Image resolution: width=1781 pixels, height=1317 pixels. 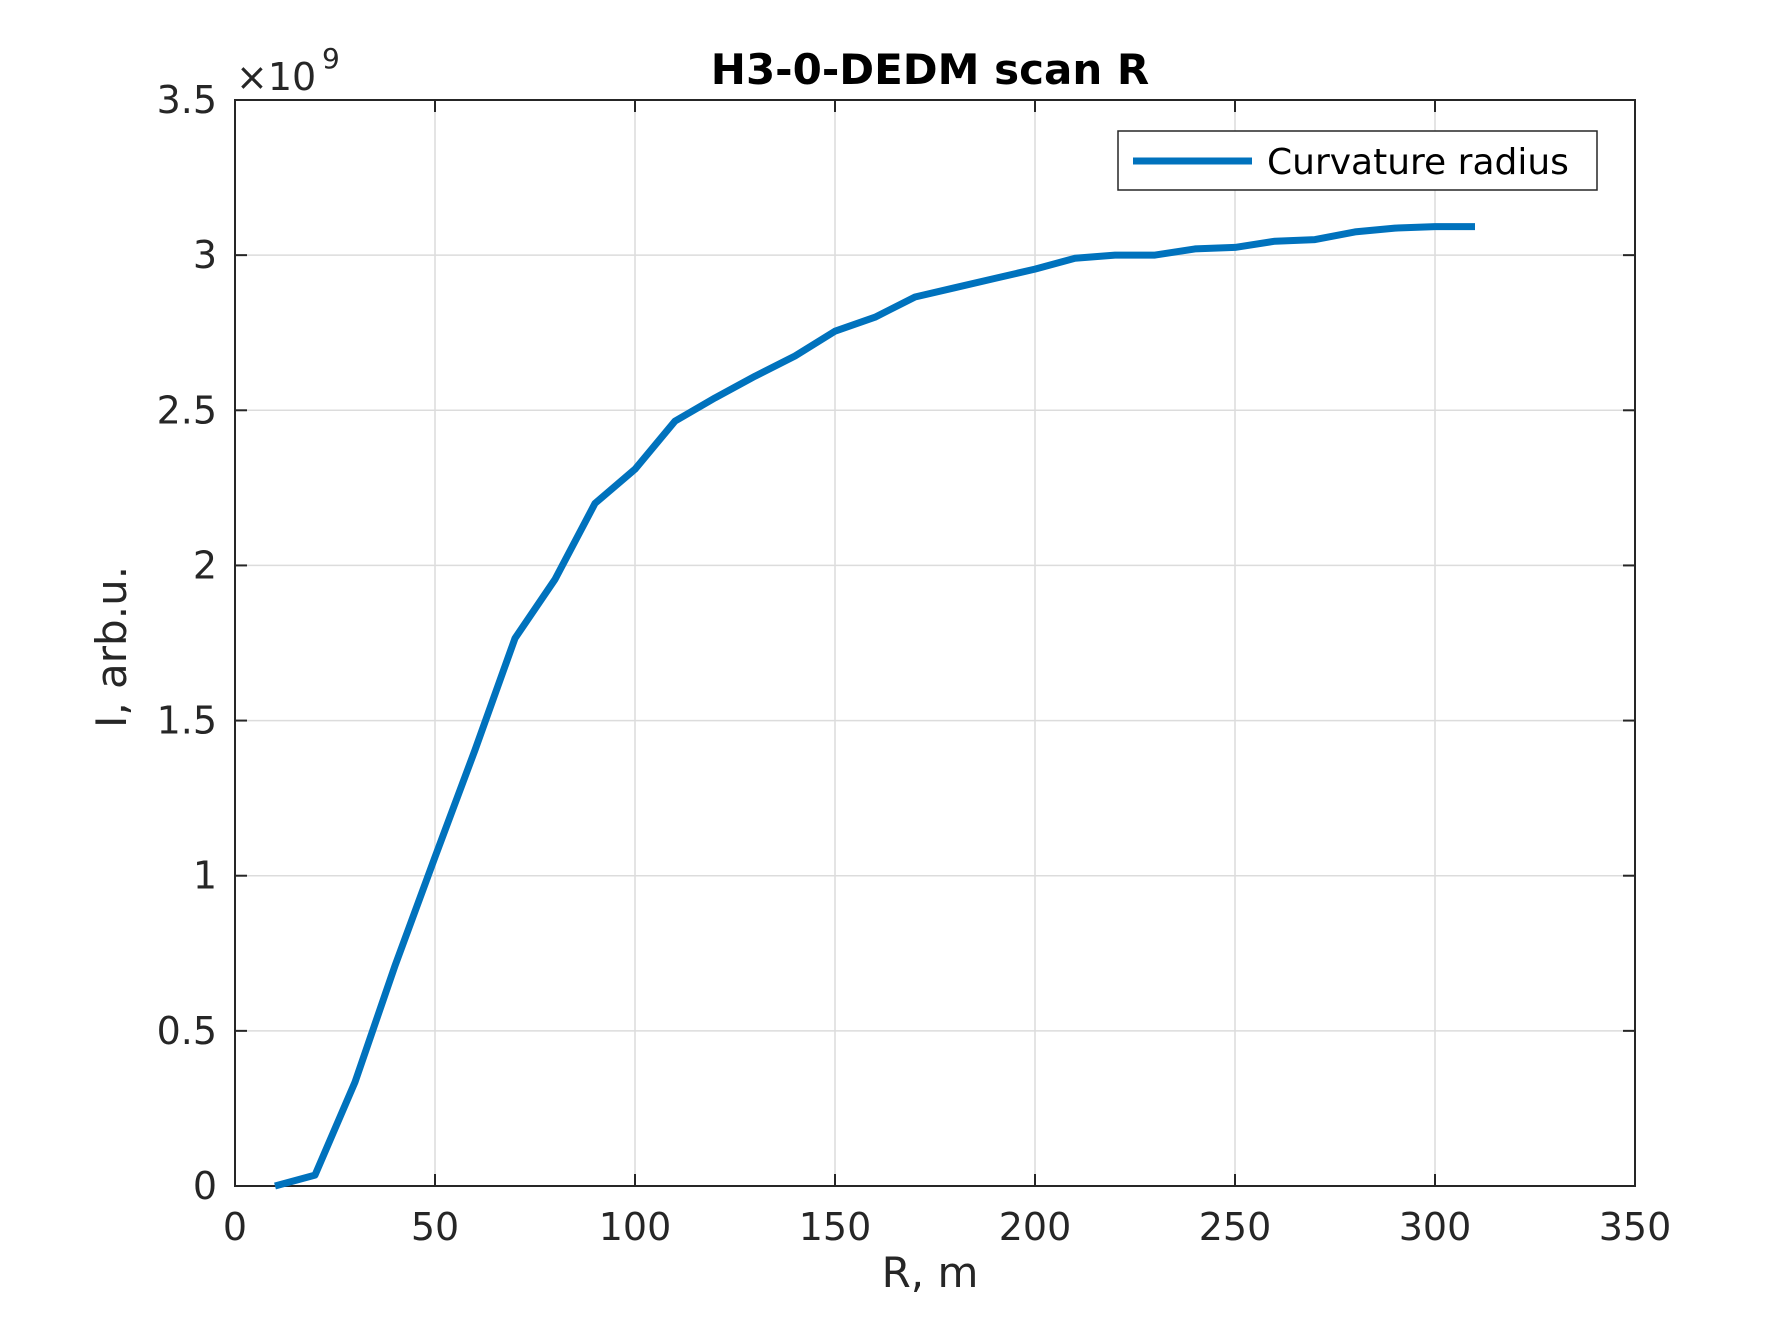 What do you see at coordinates (930, 1272) in the screenshot?
I see `x-axis-label: R, m` at bounding box center [930, 1272].